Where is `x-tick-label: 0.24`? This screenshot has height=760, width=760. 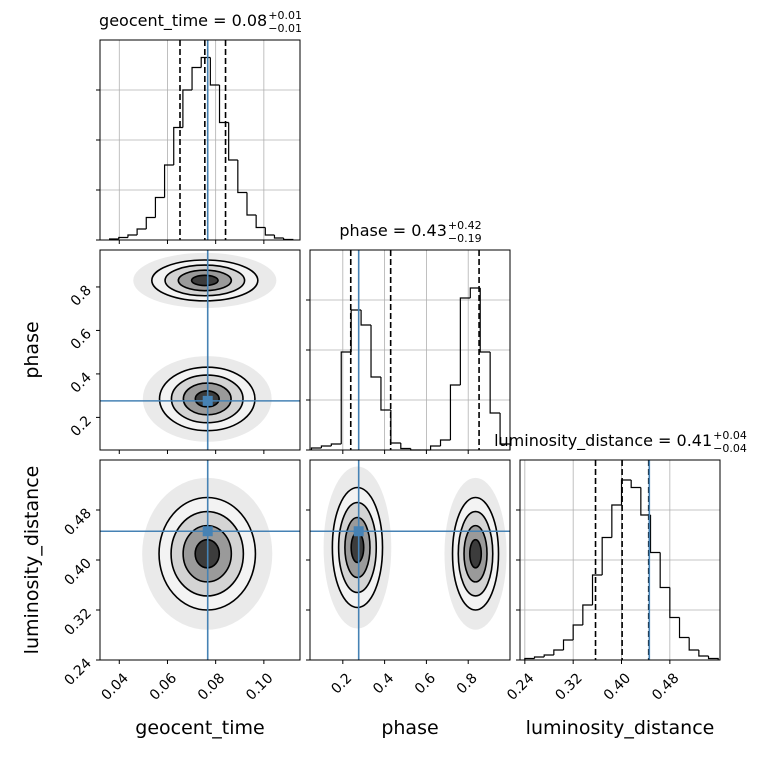 x-tick-label: 0.24 is located at coordinates (520, 686).